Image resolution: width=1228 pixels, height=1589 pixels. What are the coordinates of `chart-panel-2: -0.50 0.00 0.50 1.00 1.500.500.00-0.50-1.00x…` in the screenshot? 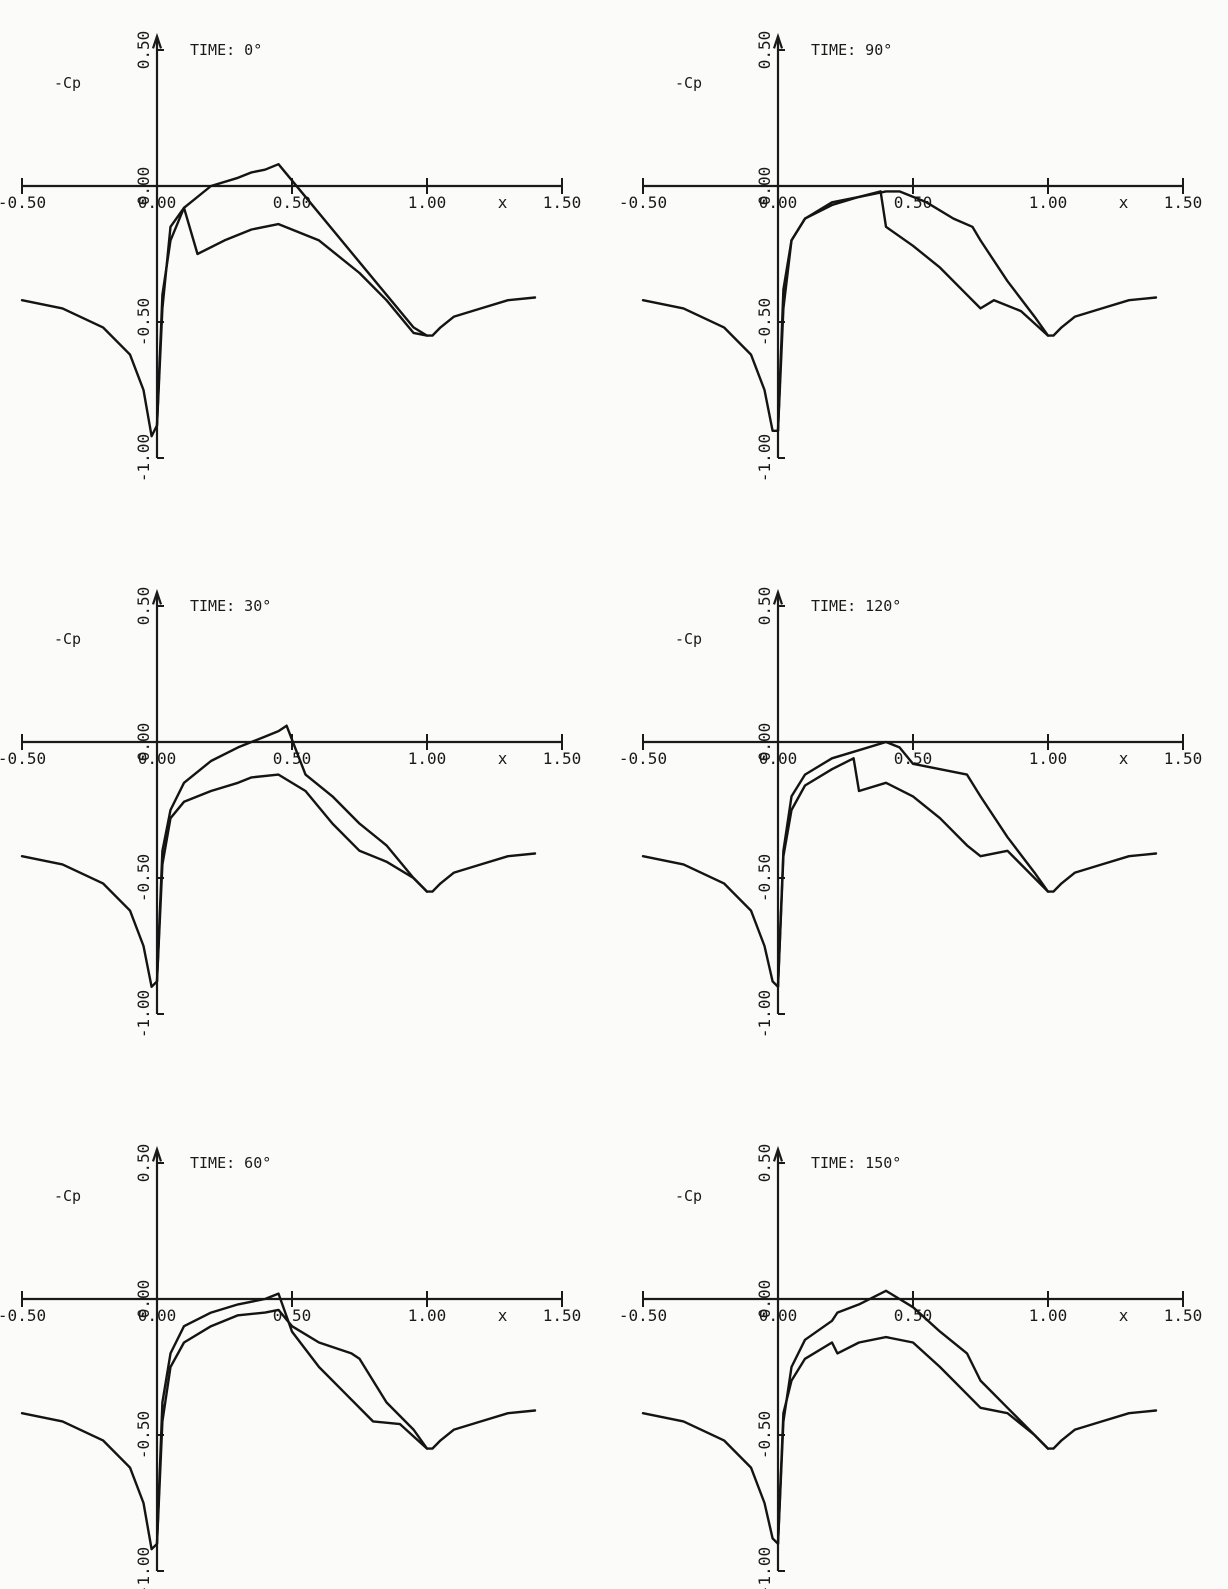 It's located at (290, 812).